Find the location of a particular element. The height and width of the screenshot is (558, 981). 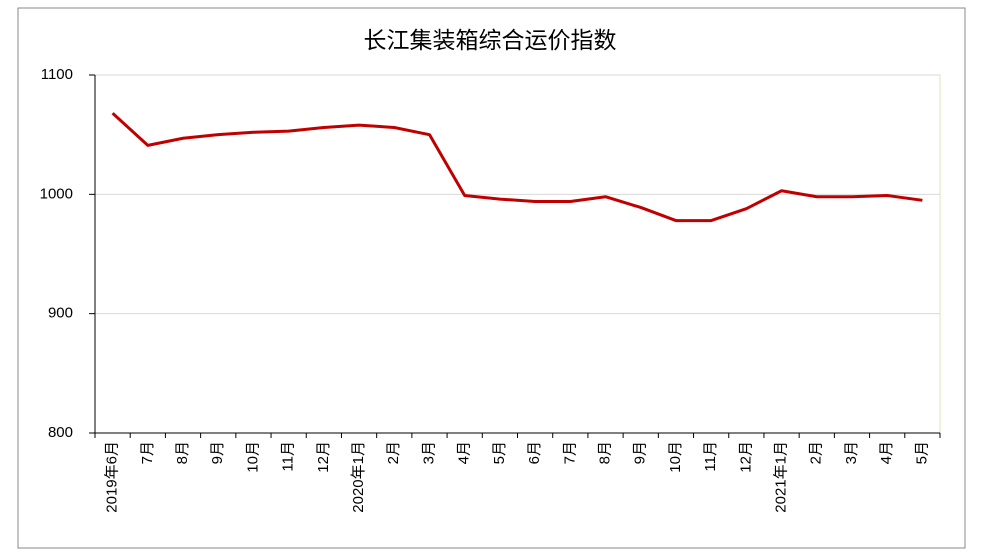

chart-title: 长江集装箱综合运价指数 is located at coordinates (490, 40).